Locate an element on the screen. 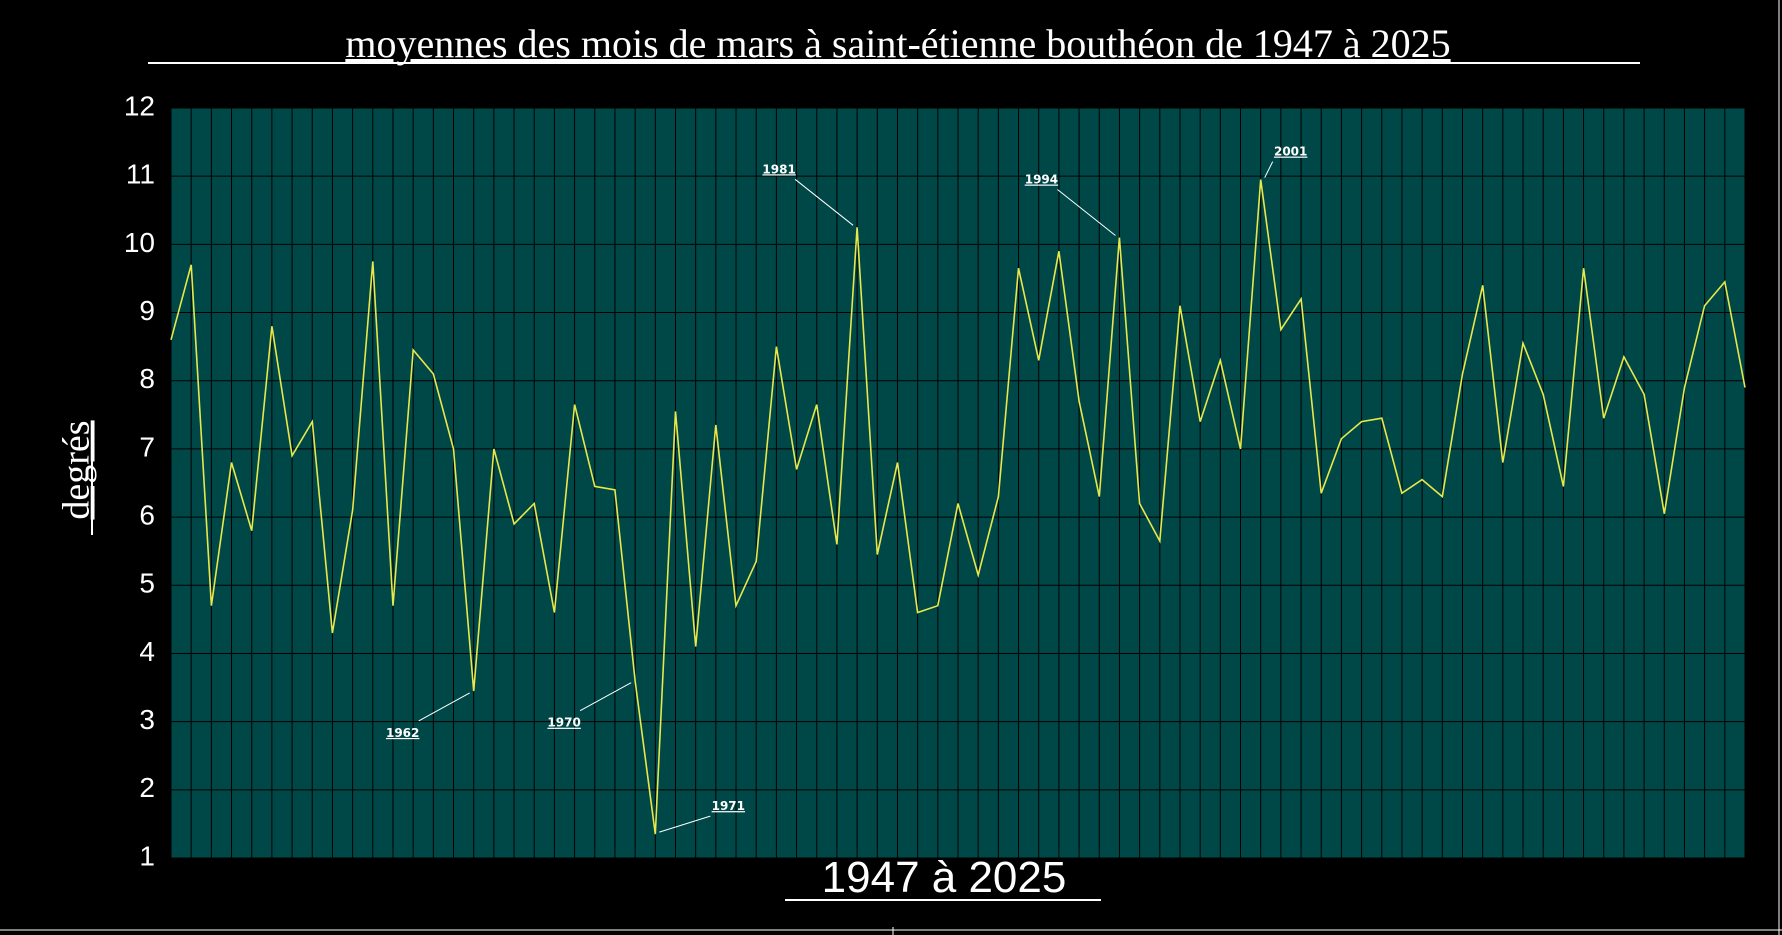  annotation-label-1970: 1970 is located at coordinates (563, 723).